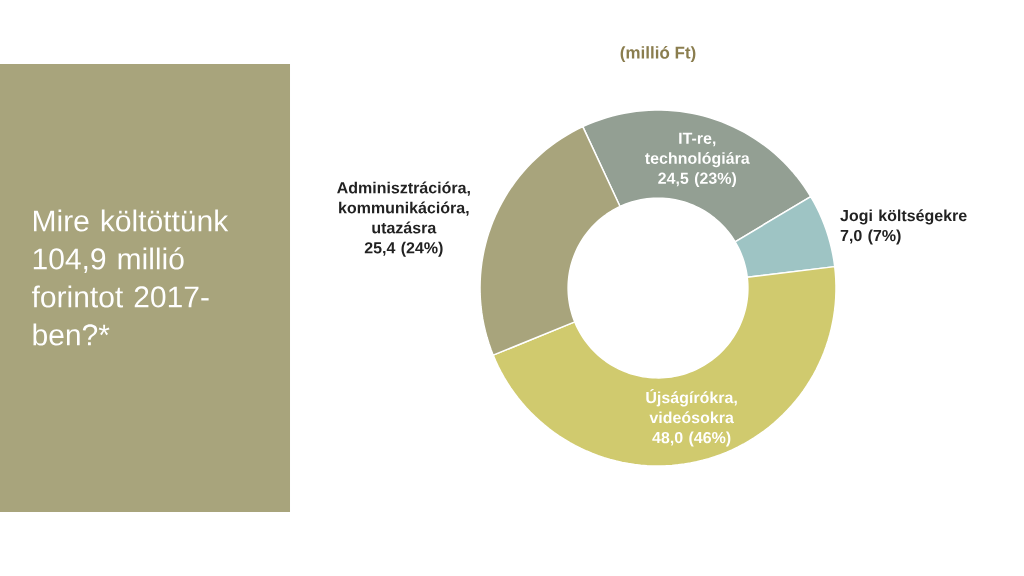 This screenshot has height=576, width=1024. What do you see at coordinates (130, 277) in the screenshot?
I see `text: Mire költöttünk 104,9 millió forintot 2017-ben?*` at bounding box center [130, 277].